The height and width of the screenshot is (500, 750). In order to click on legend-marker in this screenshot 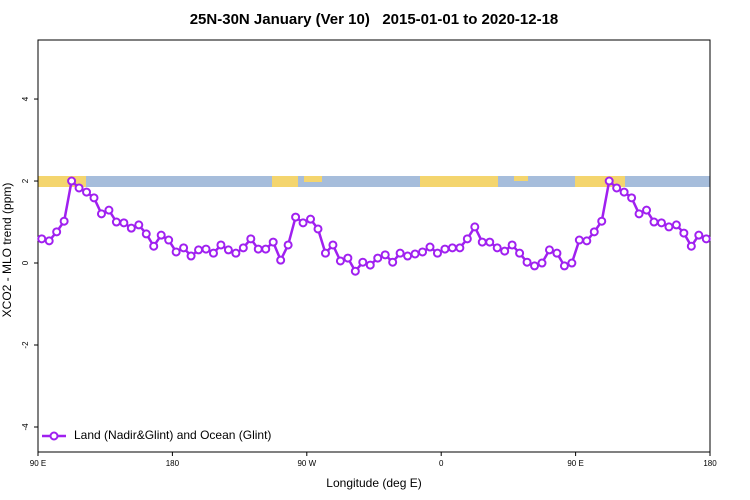, I will do `click(54, 436)`.